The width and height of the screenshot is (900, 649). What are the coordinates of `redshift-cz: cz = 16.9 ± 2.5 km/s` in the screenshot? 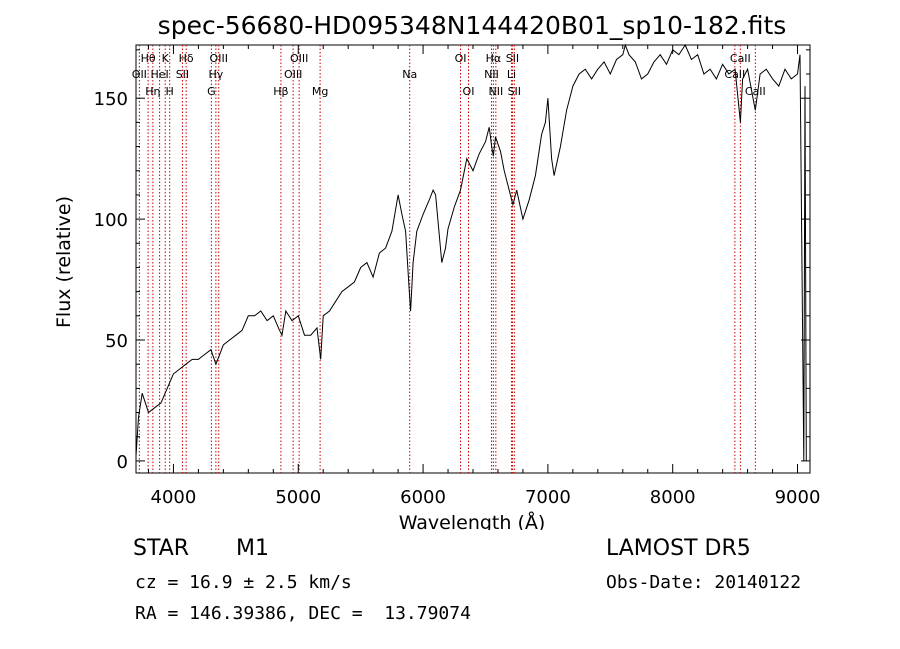 It's located at (243, 582).